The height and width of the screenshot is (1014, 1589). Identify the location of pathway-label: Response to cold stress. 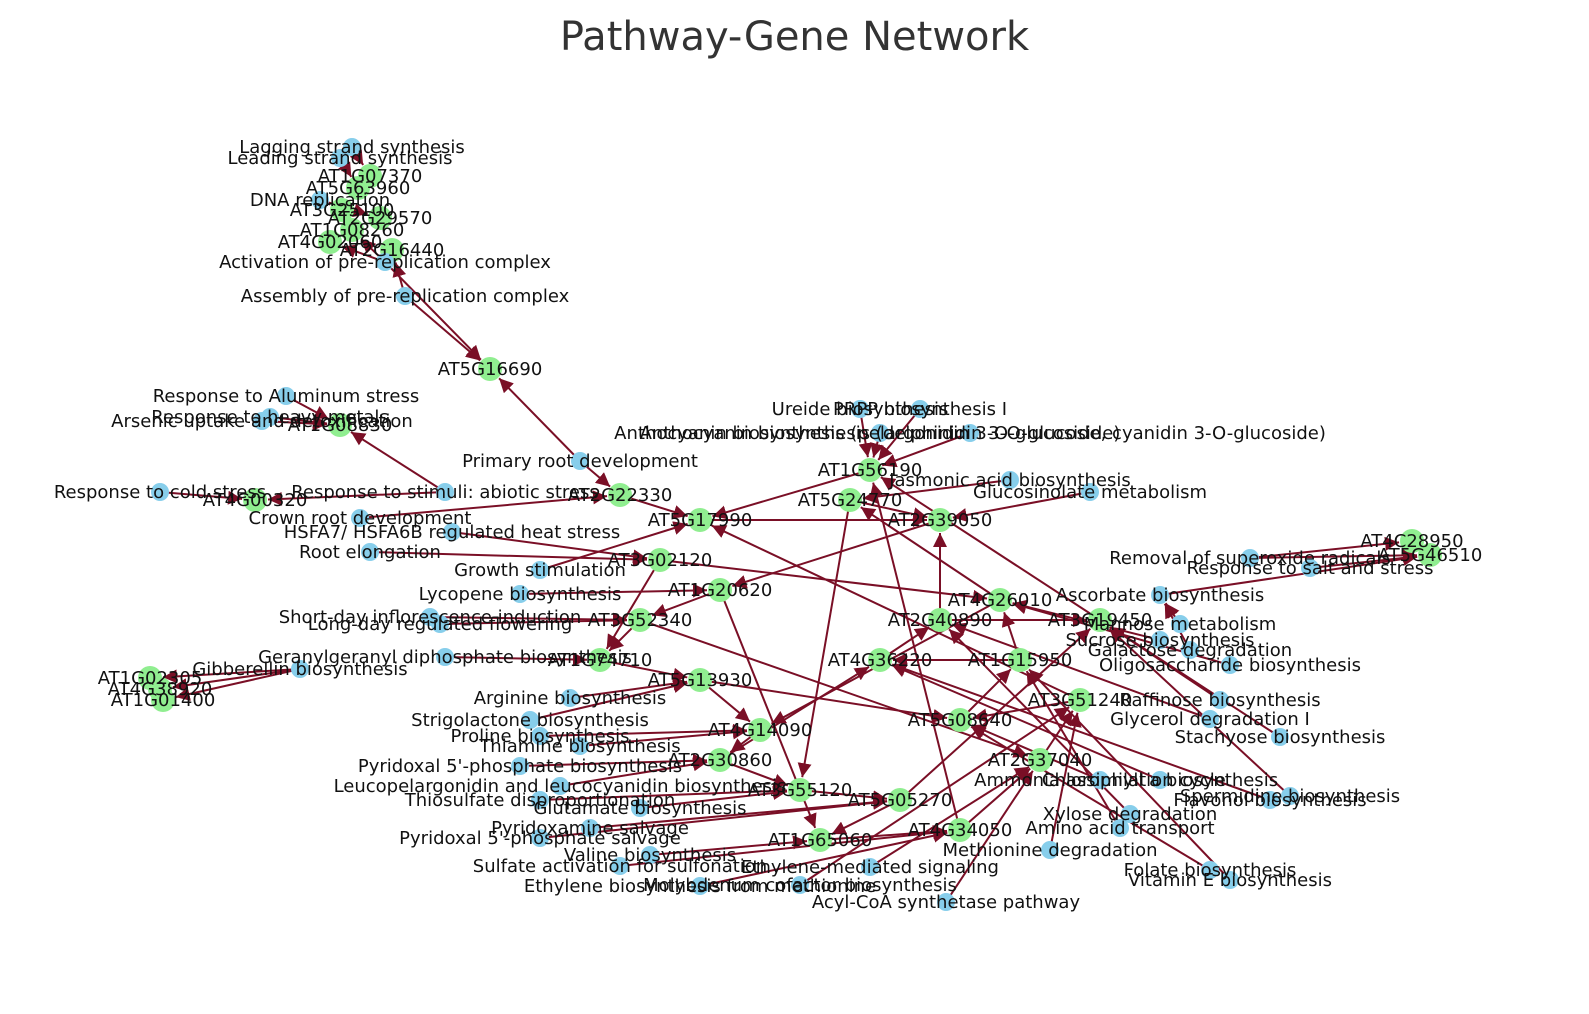
(160, 492).